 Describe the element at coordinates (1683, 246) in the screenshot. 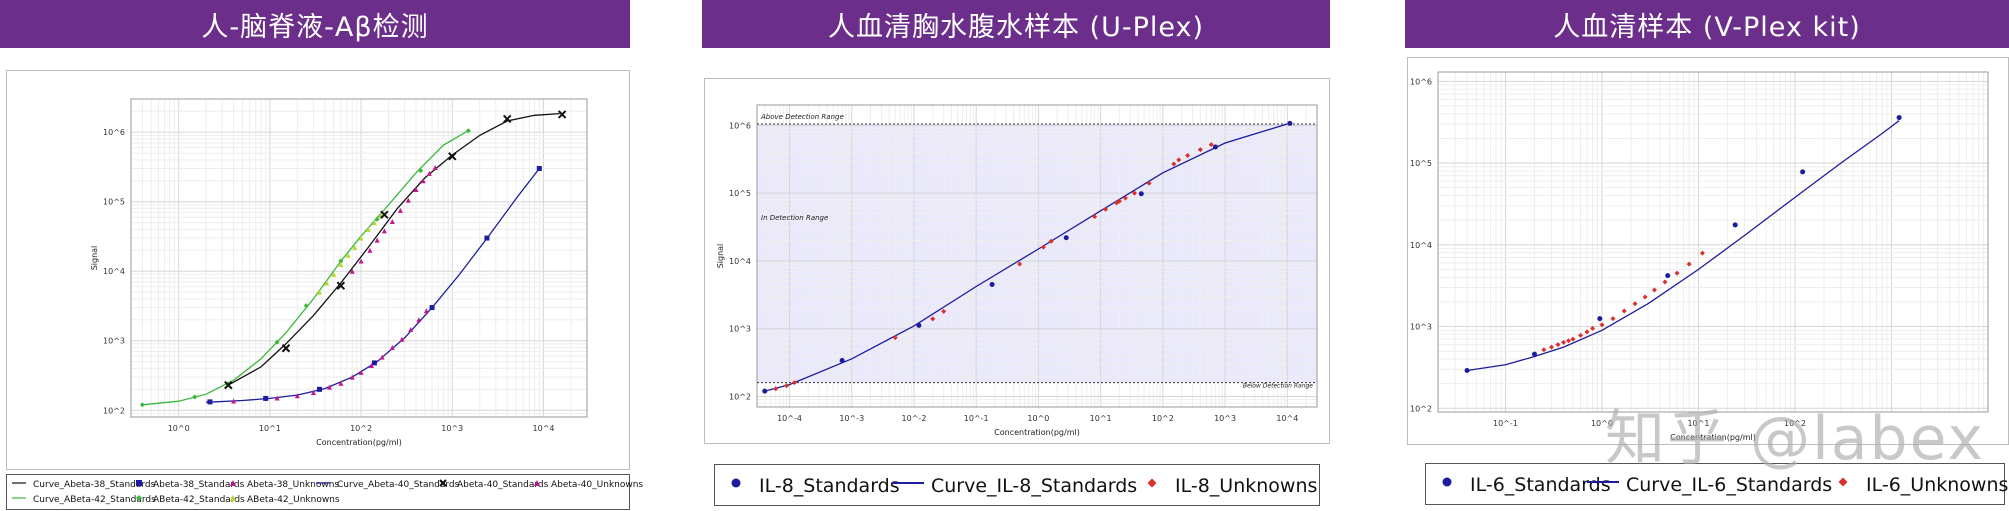

I see `curve-Curve_IL-6_Standards` at that location.